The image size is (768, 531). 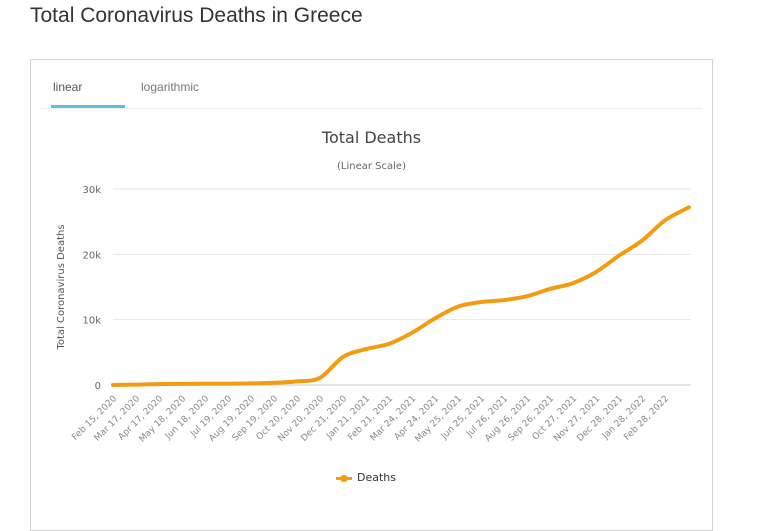 What do you see at coordinates (371, 166) in the screenshot?
I see `chart-subtitle: (Linear Scale)` at bounding box center [371, 166].